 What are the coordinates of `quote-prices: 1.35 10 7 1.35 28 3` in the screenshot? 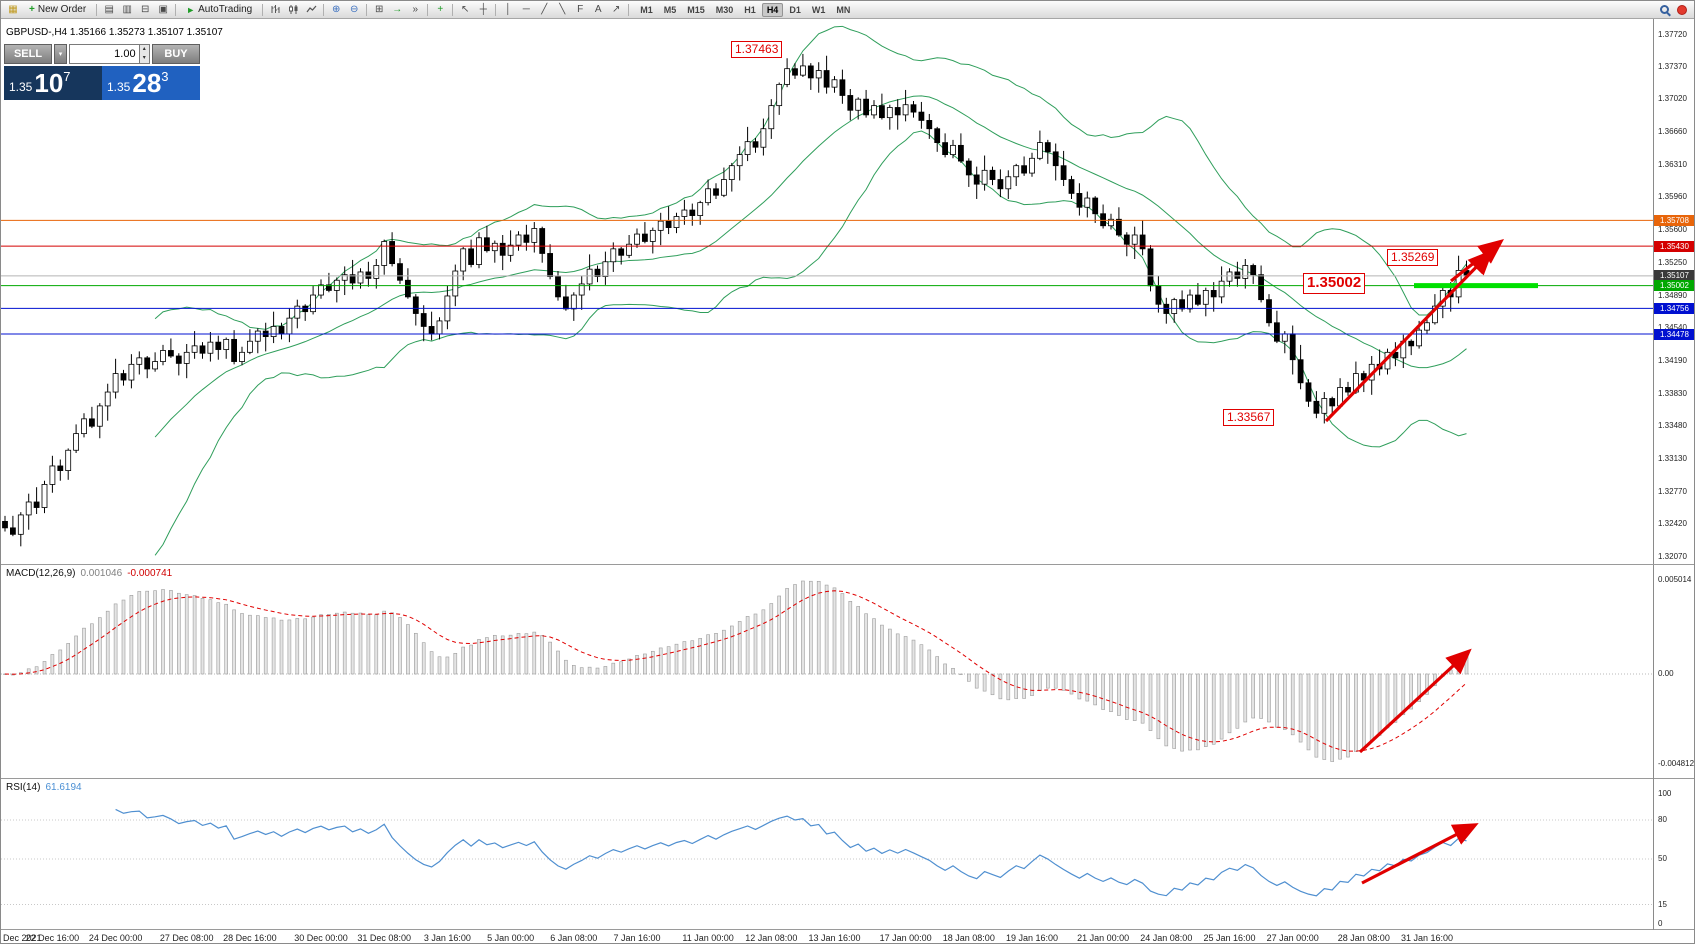 It's located at (102, 83).